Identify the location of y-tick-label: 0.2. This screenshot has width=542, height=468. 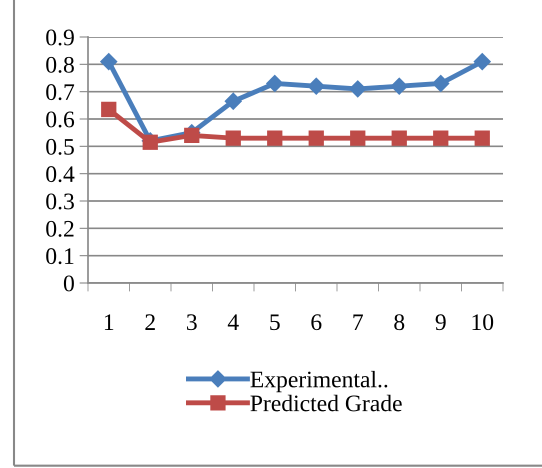
(60, 228).